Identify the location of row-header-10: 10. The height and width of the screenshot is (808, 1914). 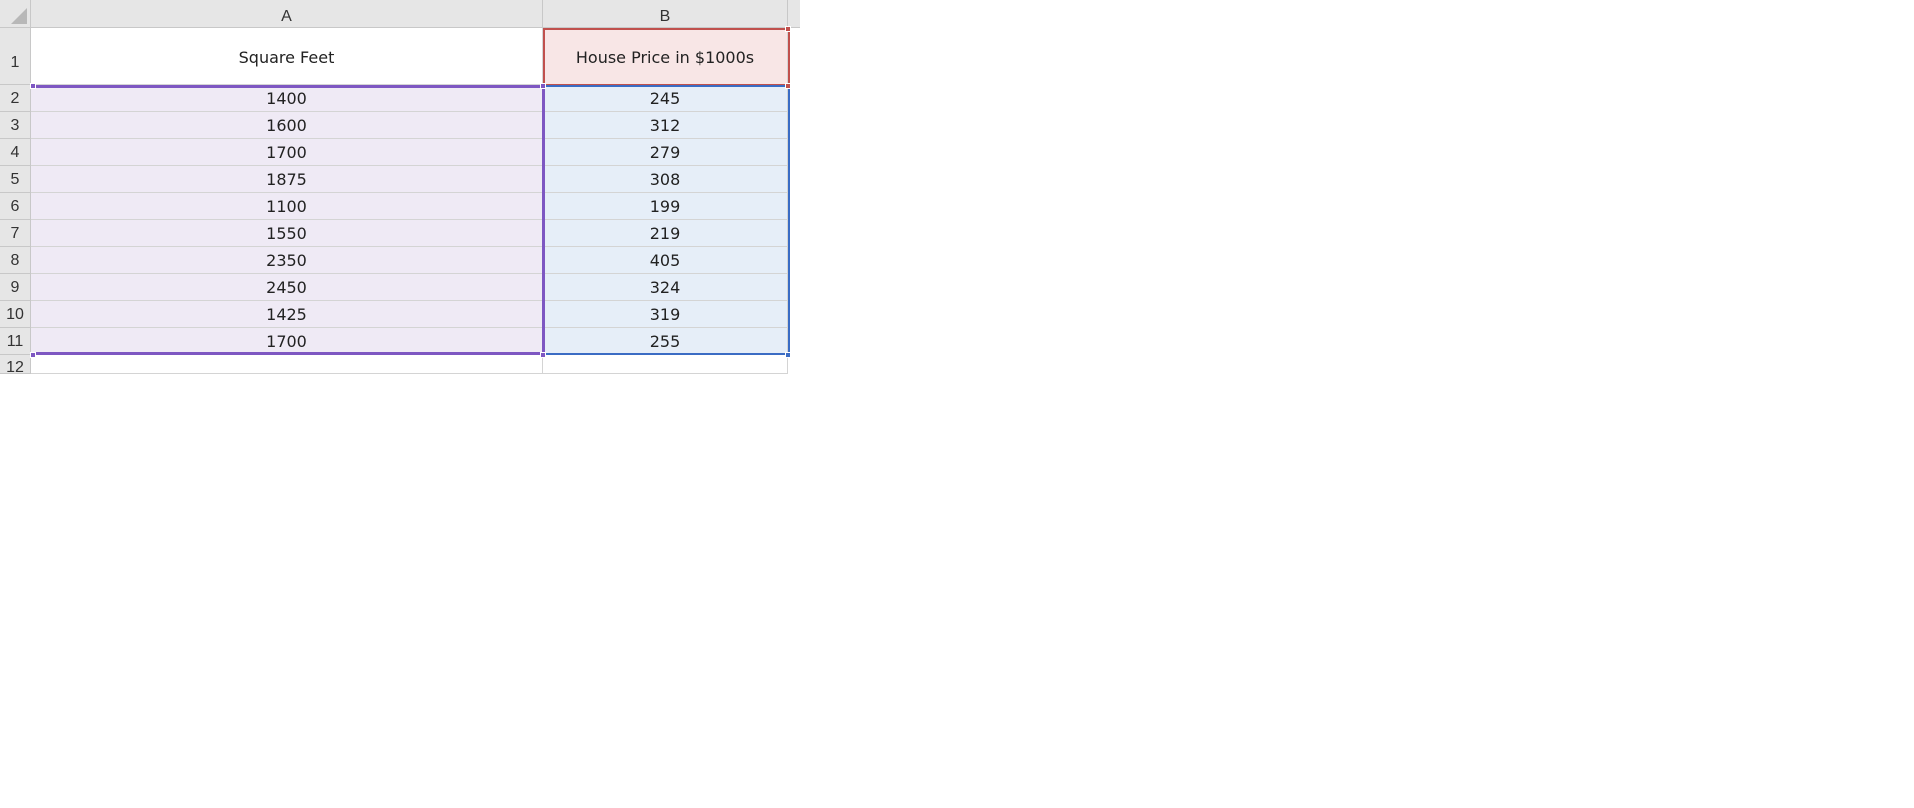
(15, 314).